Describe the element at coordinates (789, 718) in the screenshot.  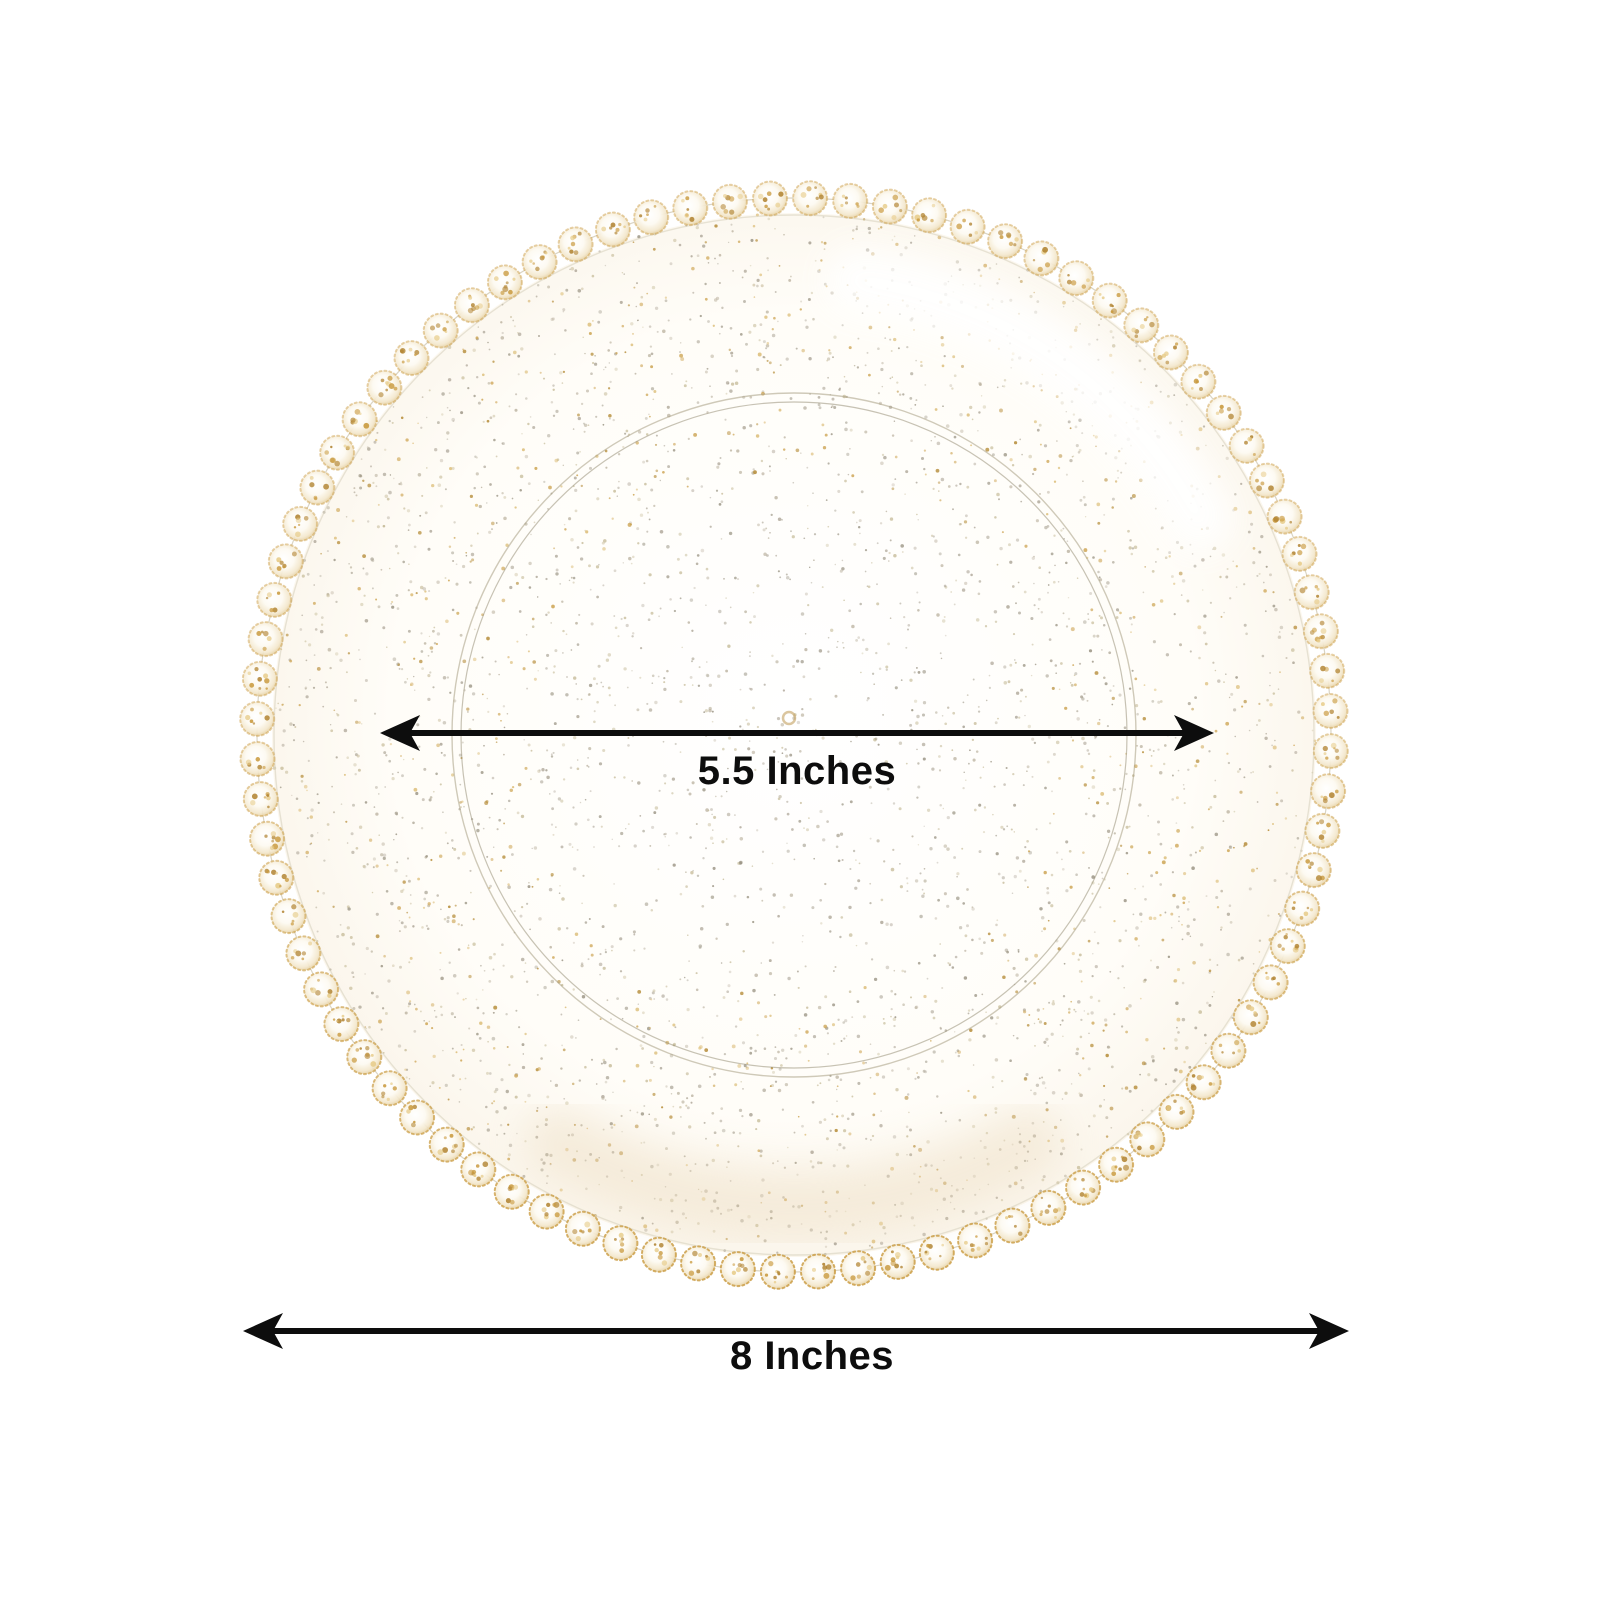
I see `plate-center-mark` at that location.